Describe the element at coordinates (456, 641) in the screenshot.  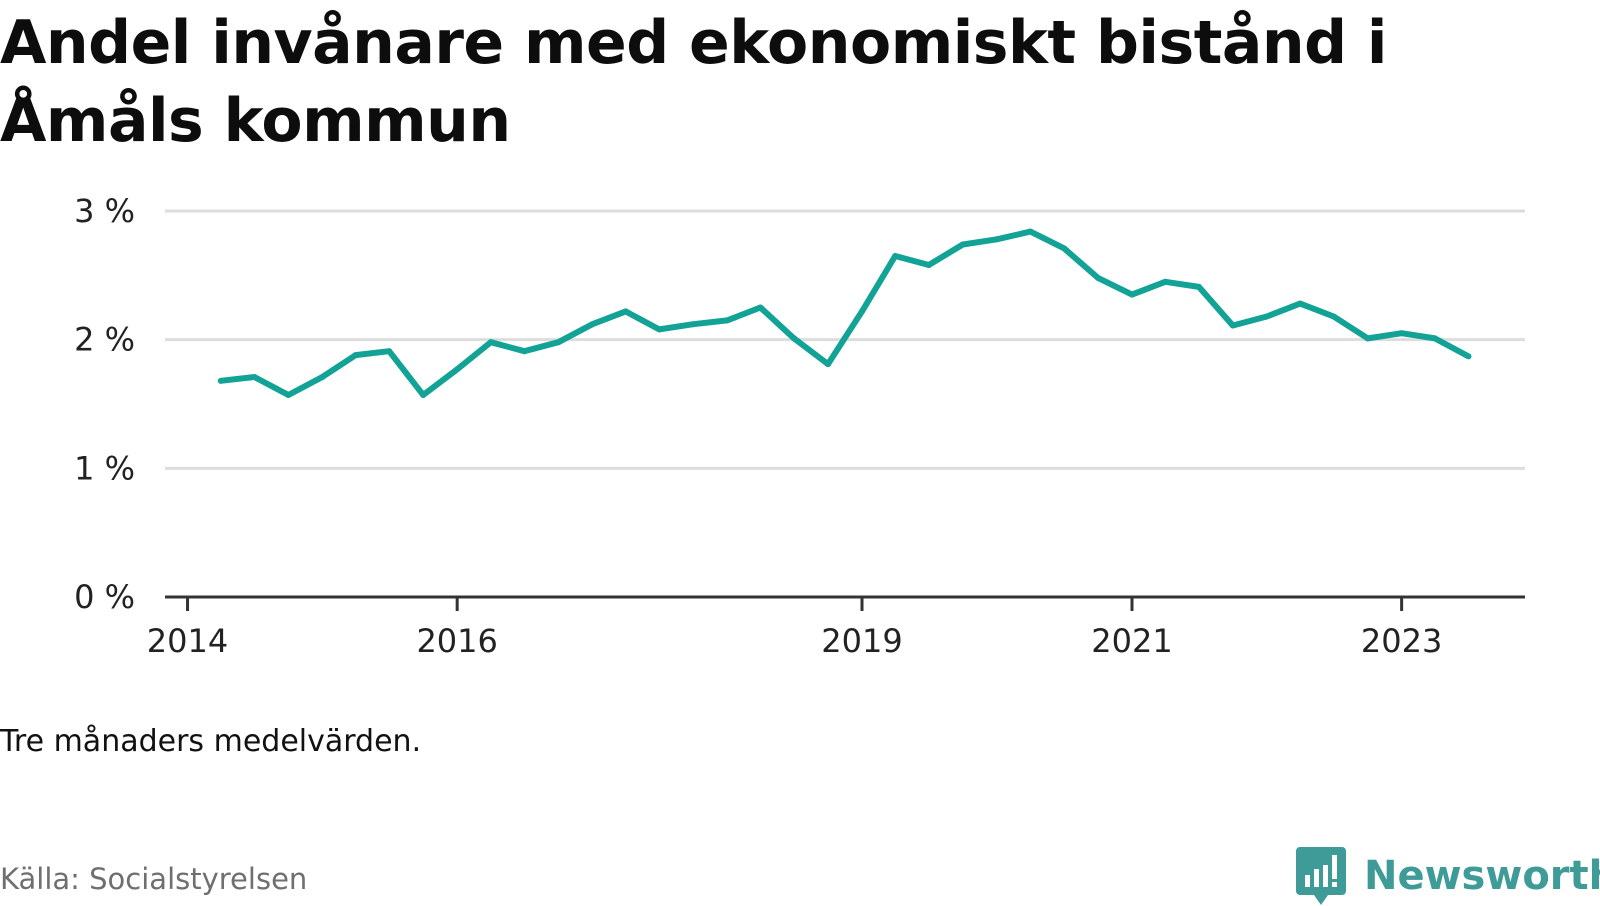
I see `x-tick-label: 2016` at that location.